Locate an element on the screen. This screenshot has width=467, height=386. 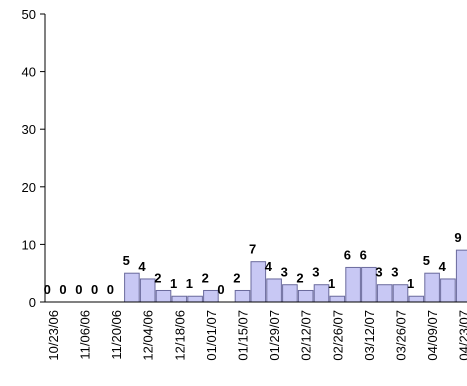
x-tick-label: 01/15/07 is located at coordinates (243, 335).